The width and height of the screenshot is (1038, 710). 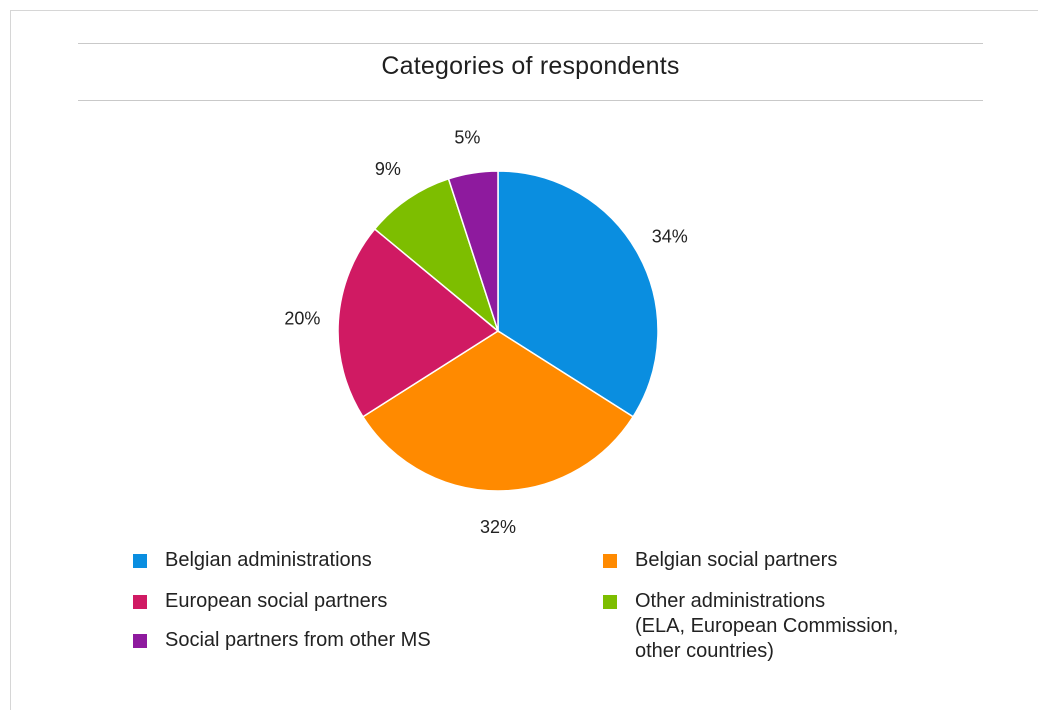 I want to click on slice-social-partners-other-ms, so click(x=473, y=251).